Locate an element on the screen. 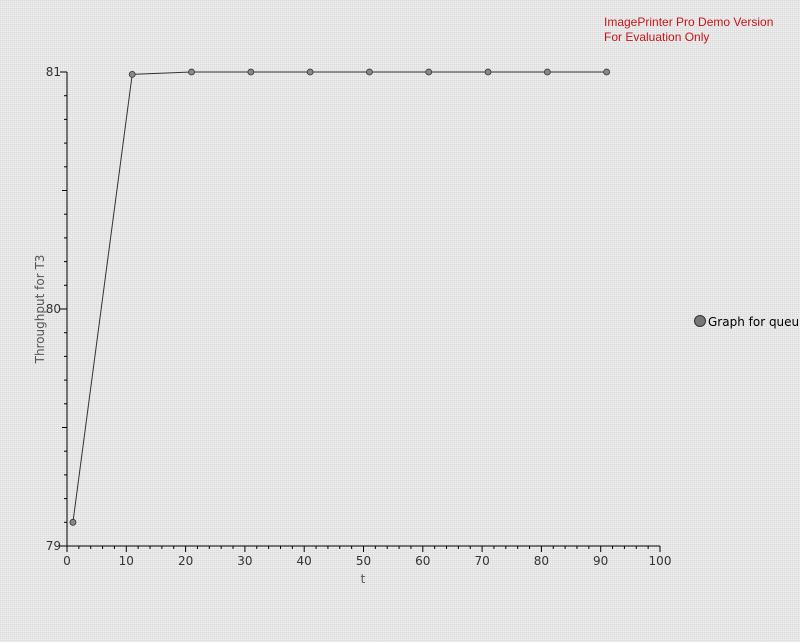 This screenshot has width=800, height=642. x-tick-label: 50 is located at coordinates (363, 561).